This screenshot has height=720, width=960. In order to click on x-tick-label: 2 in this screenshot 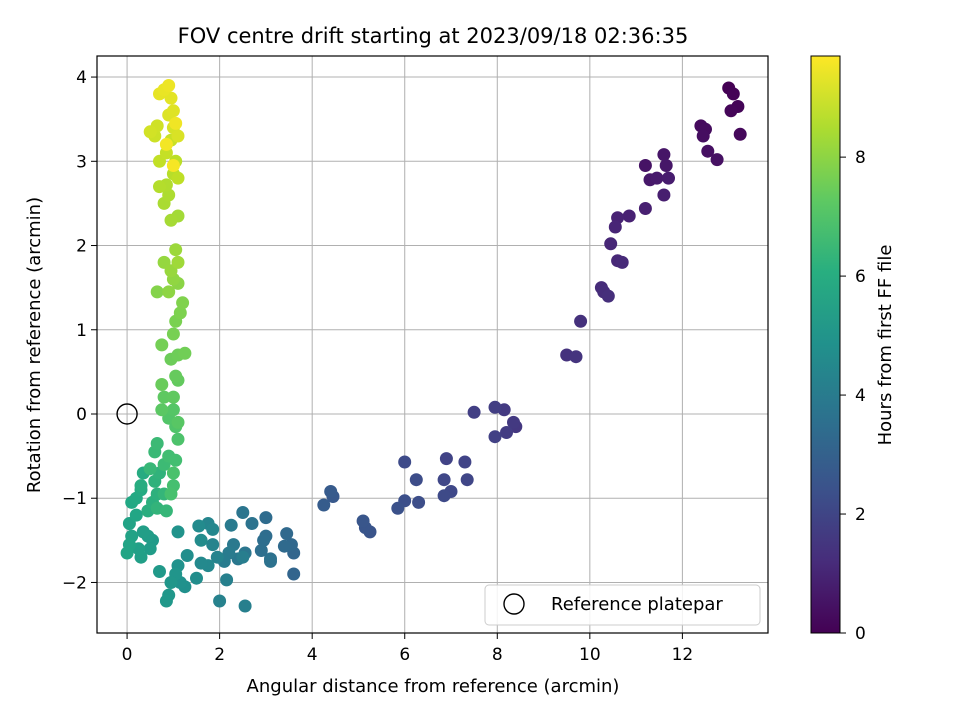, I will do `click(219, 655)`.